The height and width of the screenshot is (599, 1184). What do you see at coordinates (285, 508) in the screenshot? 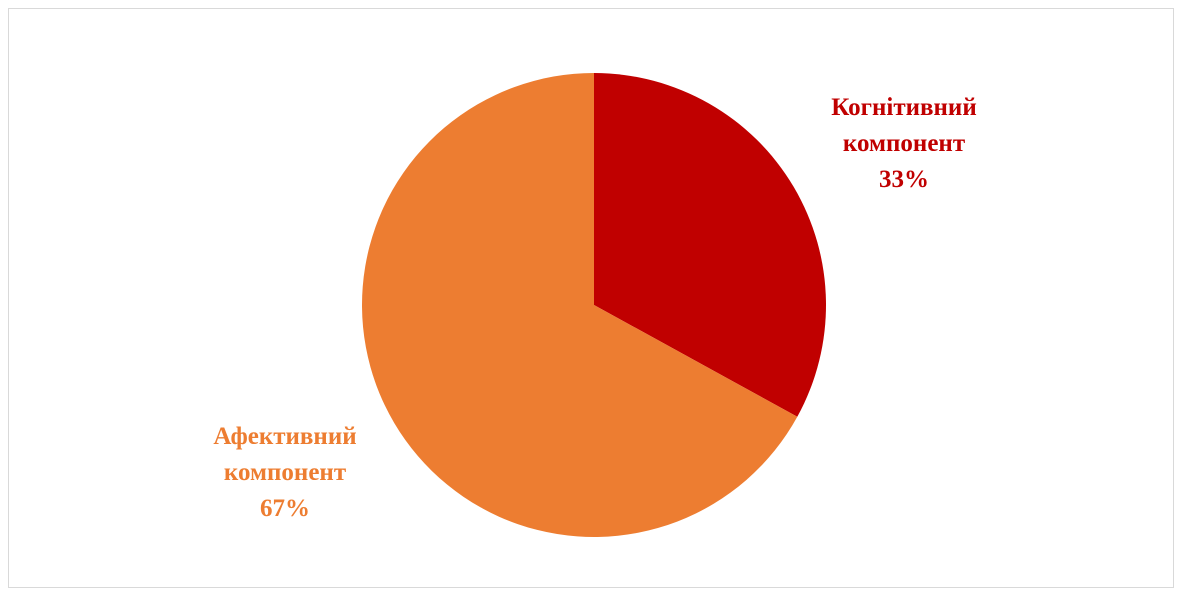
I see `value-label: 67%` at bounding box center [285, 508].